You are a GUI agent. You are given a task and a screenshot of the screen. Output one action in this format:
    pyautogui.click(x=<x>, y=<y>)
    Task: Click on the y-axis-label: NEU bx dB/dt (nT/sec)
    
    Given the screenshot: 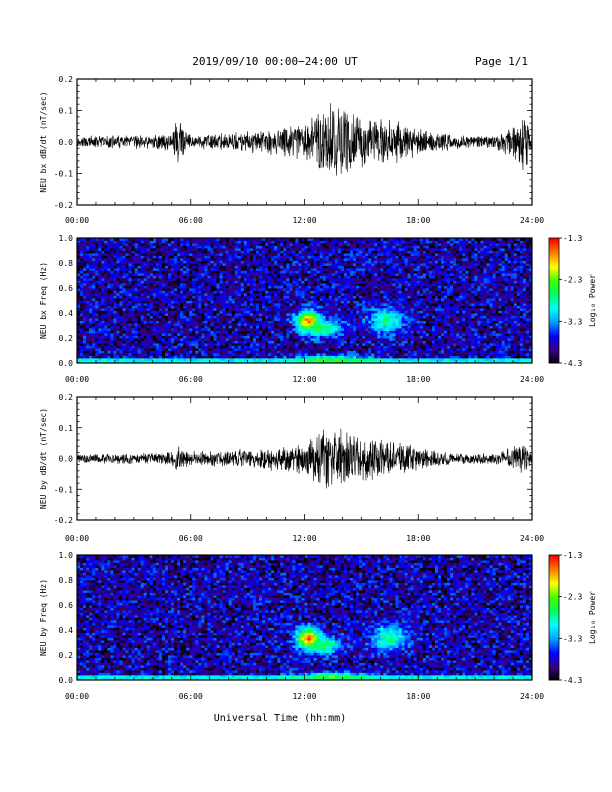 What is the action you would take?
    pyautogui.click(x=43, y=141)
    